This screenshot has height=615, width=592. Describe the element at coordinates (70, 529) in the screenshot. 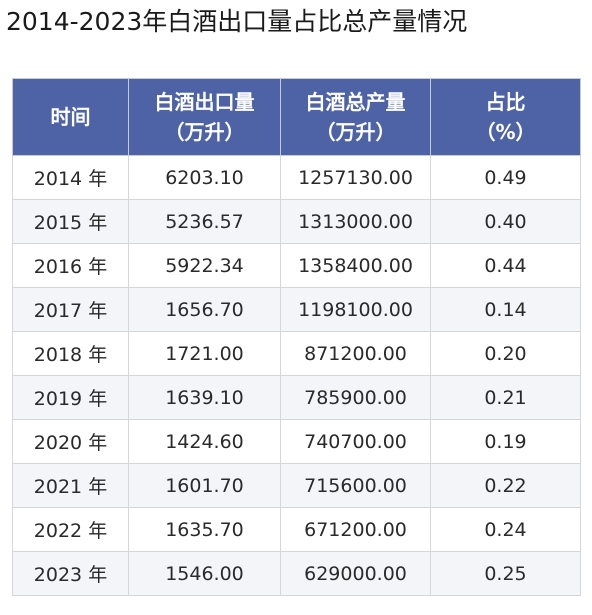

I see `cell-year: 2022 年` at that location.